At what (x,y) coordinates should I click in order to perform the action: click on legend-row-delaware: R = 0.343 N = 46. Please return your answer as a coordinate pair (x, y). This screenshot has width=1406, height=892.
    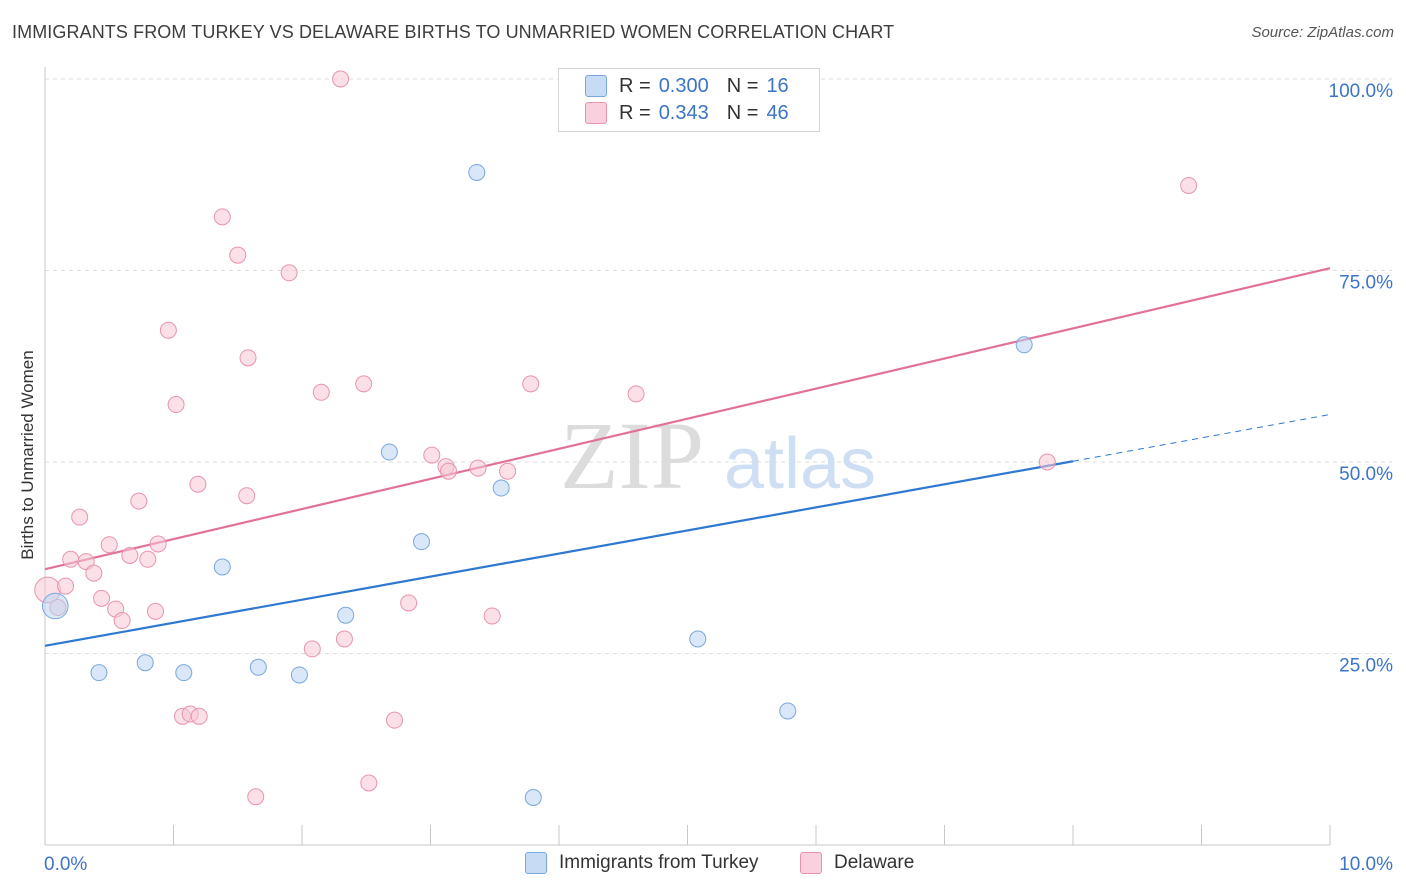
    Looking at the image, I should click on (687, 113).